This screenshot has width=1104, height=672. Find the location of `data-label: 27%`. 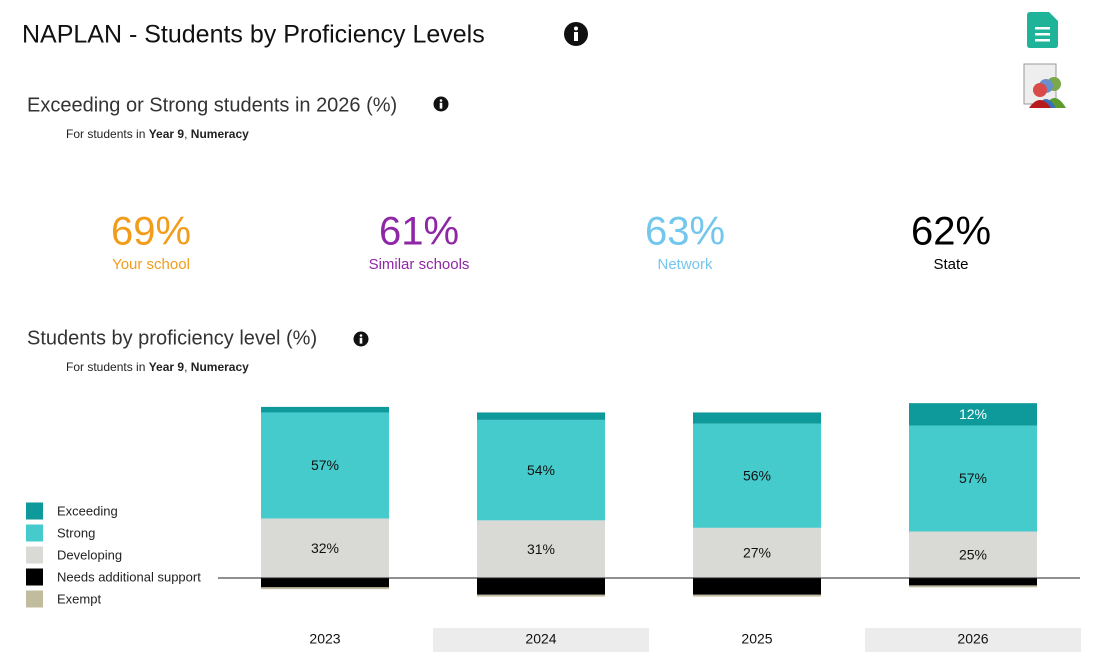

data-label: 27% is located at coordinates (757, 553).